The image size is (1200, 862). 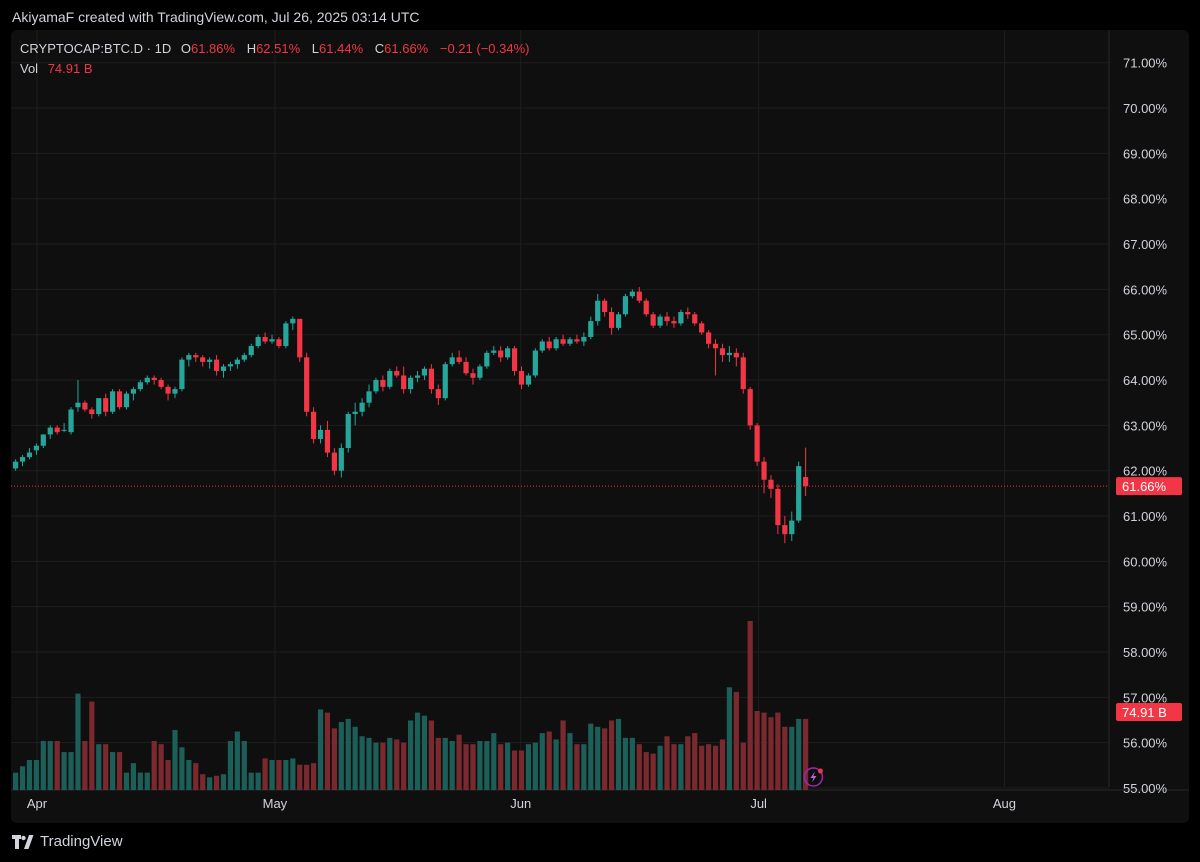 What do you see at coordinates (1145, 108) in the screenshot?
I see `price-tick-label: 70.00%` at bounding box center [1145, 108].